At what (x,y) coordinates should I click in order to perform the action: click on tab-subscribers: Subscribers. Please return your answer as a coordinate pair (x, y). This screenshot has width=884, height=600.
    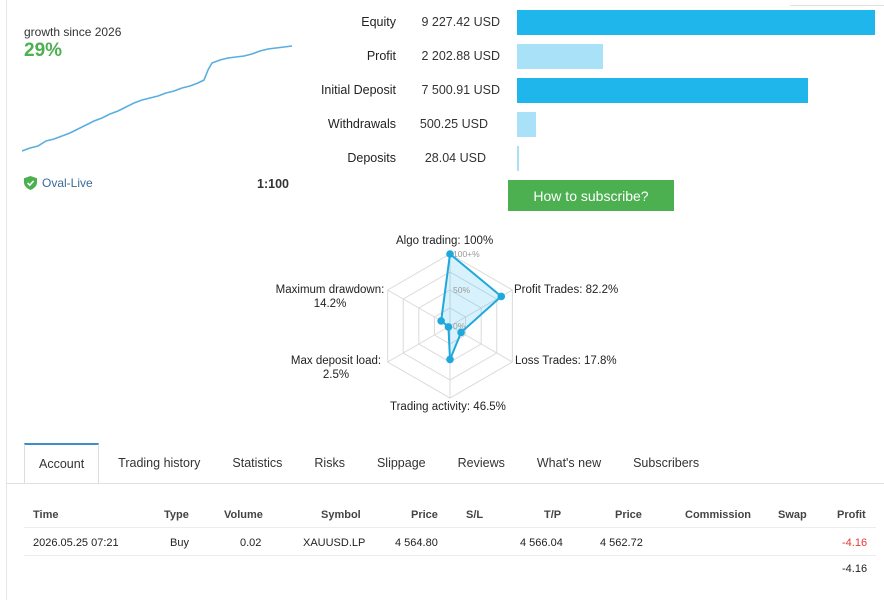
    Looking at the image, I should click on (666, 463).